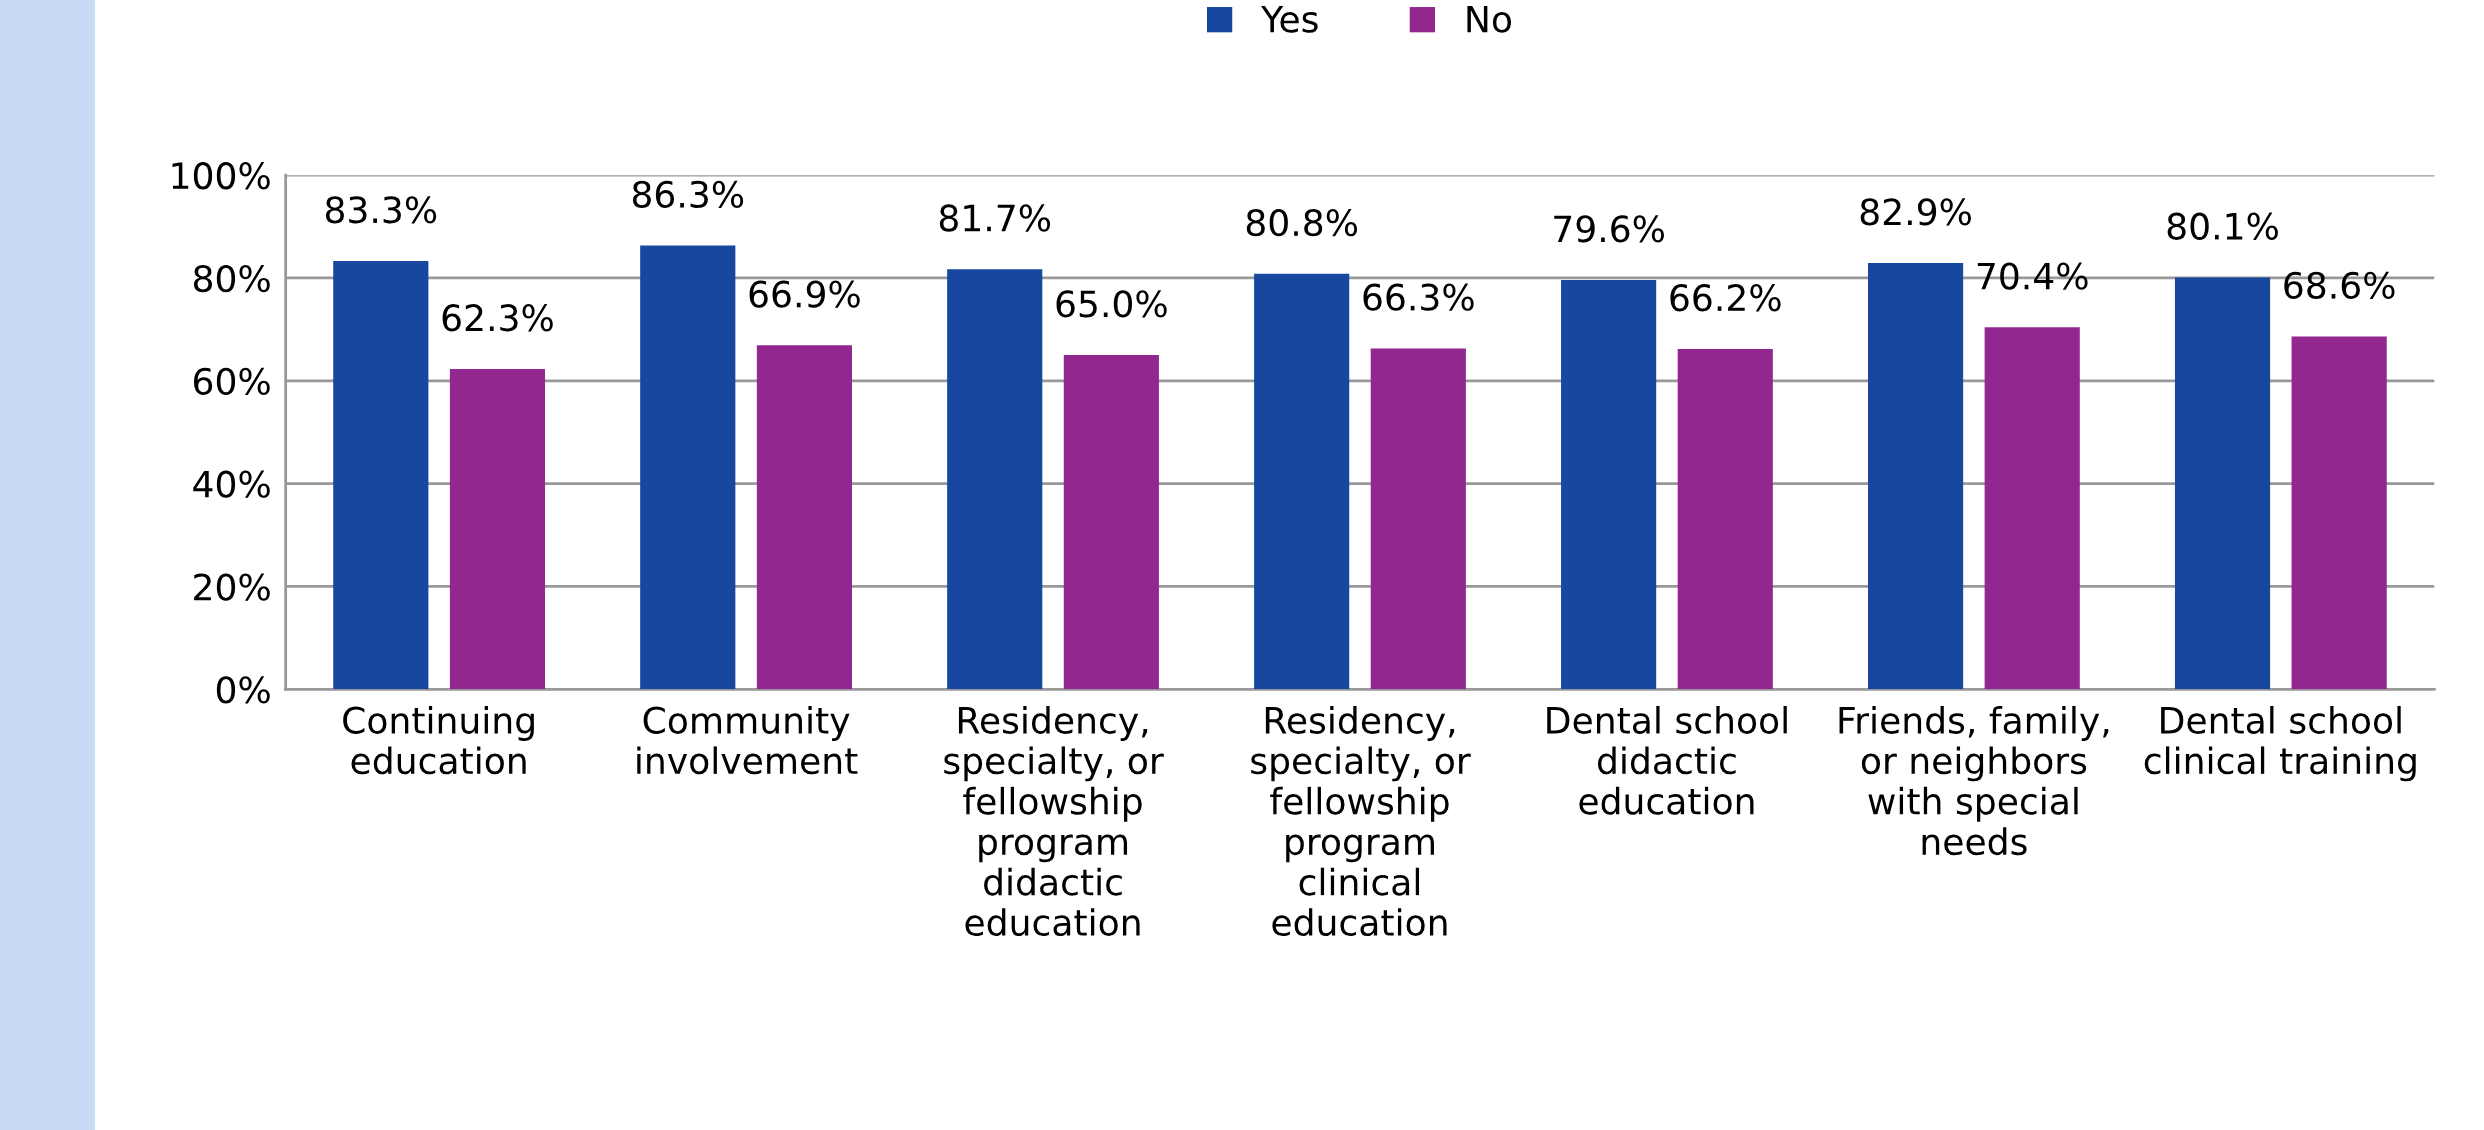 The image size is (2484, 1130). Describe the element at coordinates (2222, 226) in the screenshot. I see `data-label: 80.1%` at that location.